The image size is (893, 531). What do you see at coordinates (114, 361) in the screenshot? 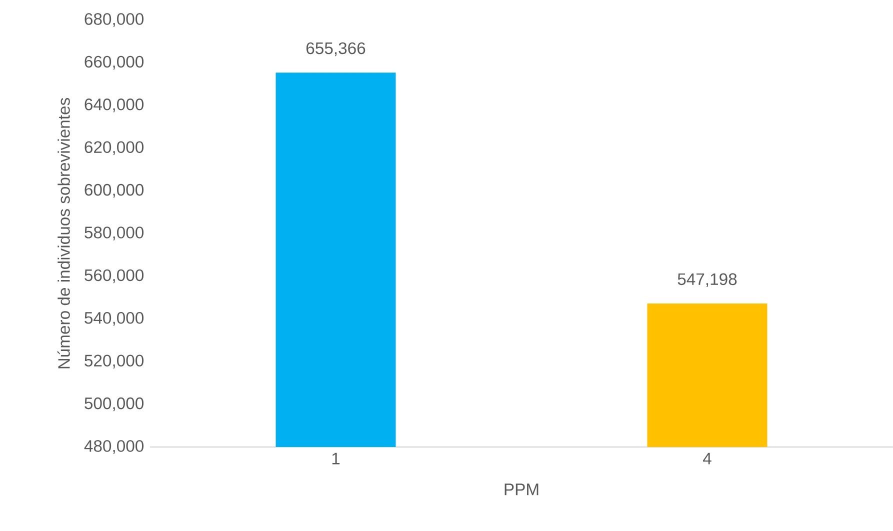
I see `y-tick-label: 520,000` at bounding box center [114, 361].